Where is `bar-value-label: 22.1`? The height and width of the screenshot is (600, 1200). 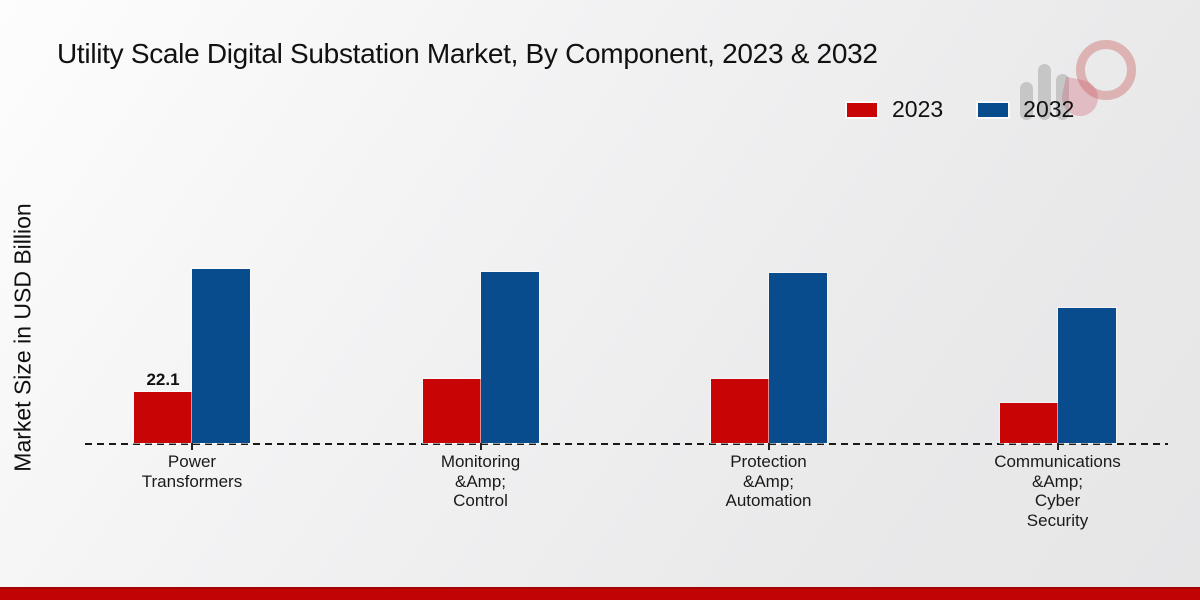
bar-value-label: 22.1 is located at coordinates (163, 379).